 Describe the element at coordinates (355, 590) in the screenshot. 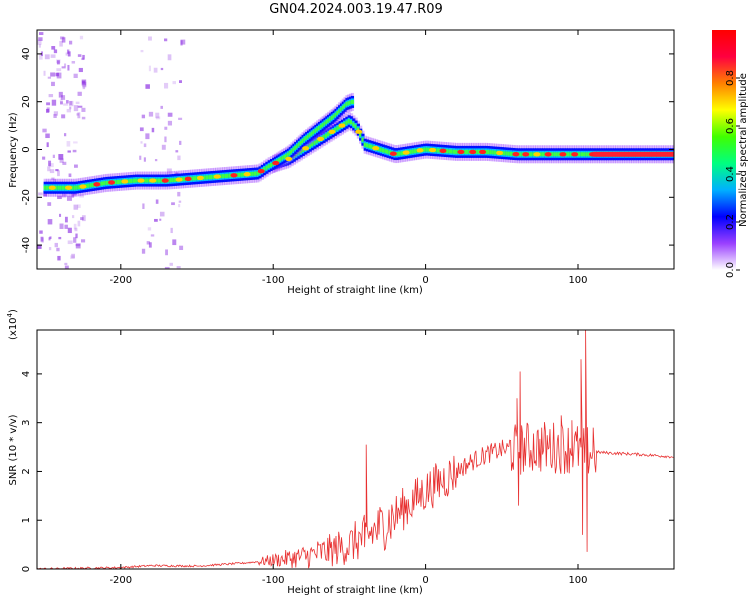

I see `snr-xlabel: Height of straight line (km)` at that location.